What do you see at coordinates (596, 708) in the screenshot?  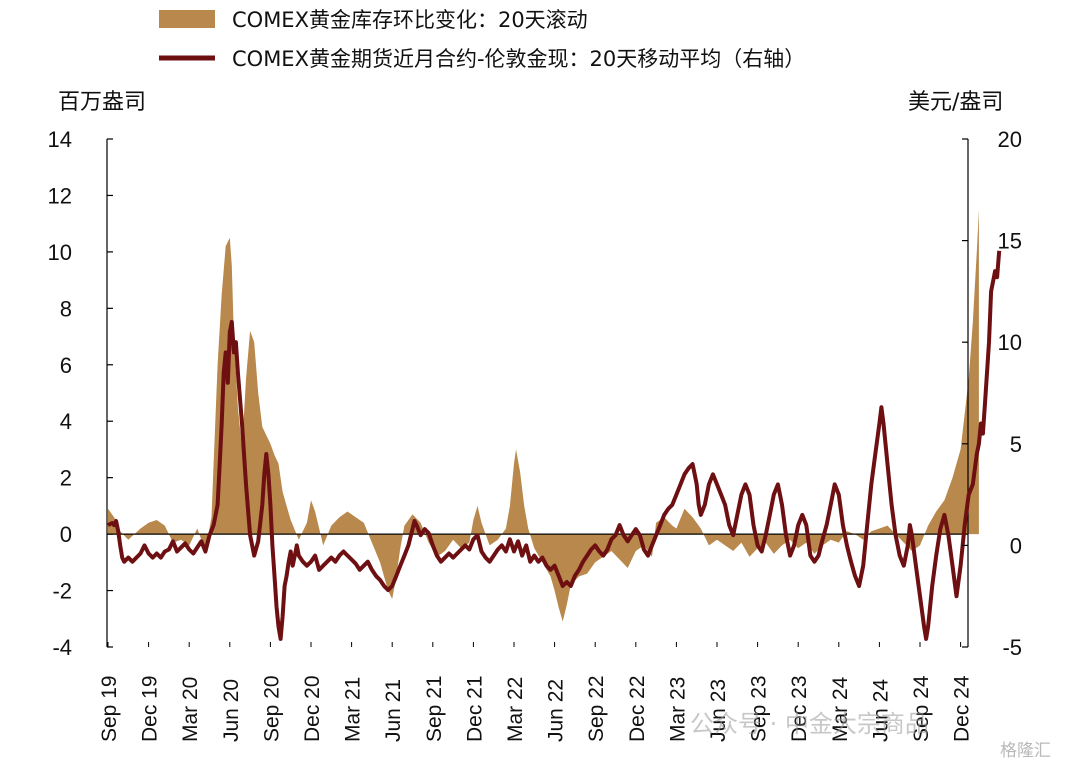 I see `x-tick-label: Sep 22` at bounding box center [596, 708].